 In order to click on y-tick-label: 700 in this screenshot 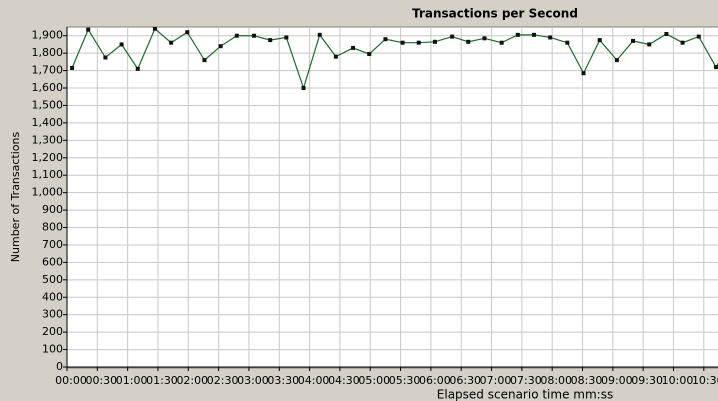, I will do `click(52, 244)`.